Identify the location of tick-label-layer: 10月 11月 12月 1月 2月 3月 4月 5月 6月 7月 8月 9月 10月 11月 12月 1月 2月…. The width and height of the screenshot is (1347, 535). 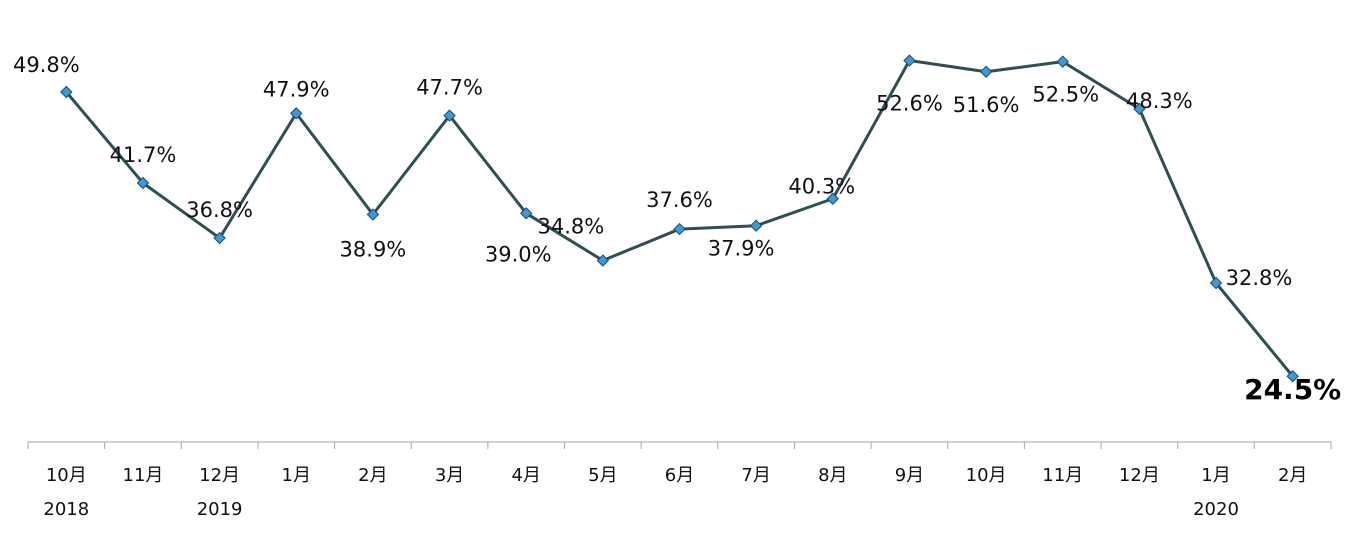
(675, 492).